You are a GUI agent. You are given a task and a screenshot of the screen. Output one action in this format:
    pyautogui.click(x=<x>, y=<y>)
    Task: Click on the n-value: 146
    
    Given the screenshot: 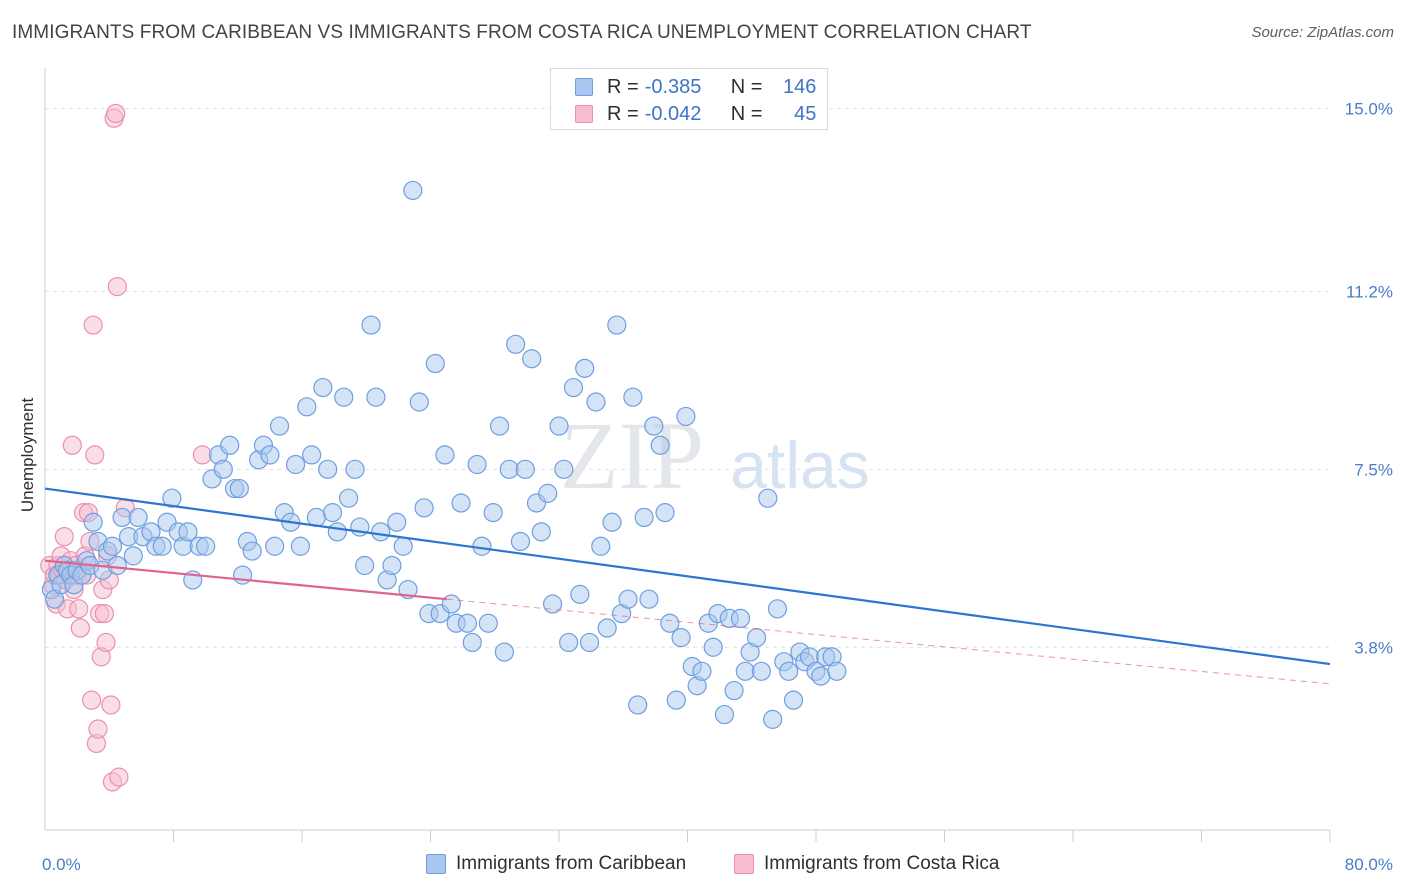 What is the action you would take?
    pyautogui.click(x=800, y=86)
    